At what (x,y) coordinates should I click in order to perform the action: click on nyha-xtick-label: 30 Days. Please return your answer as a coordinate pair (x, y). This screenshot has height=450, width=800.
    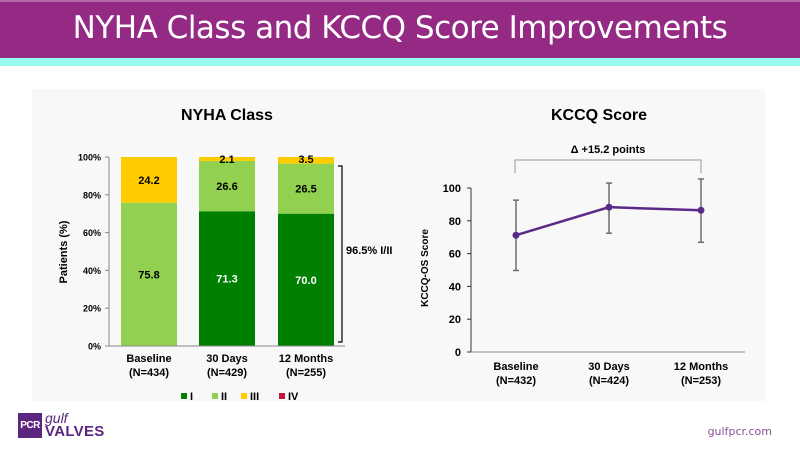
    Looking at the image, I should click on (227, 359).